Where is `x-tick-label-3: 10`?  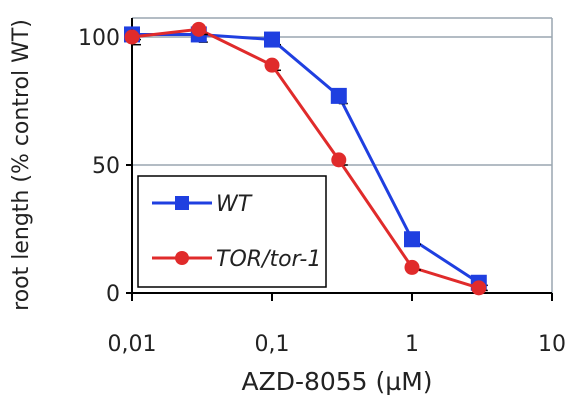
x-tick-label-3: 10 is located at coordinates (552, 344).